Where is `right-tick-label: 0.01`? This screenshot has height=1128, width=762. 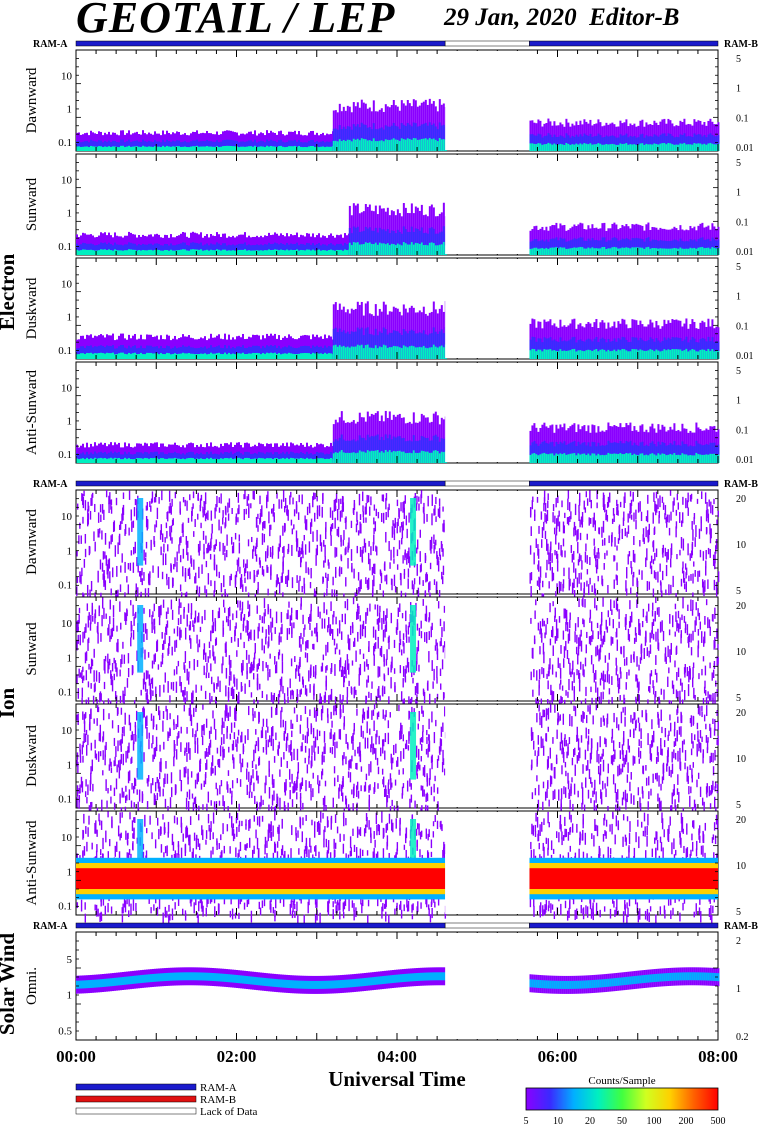
right-tick-label: 0.01 is located at coordinates (745, 460).